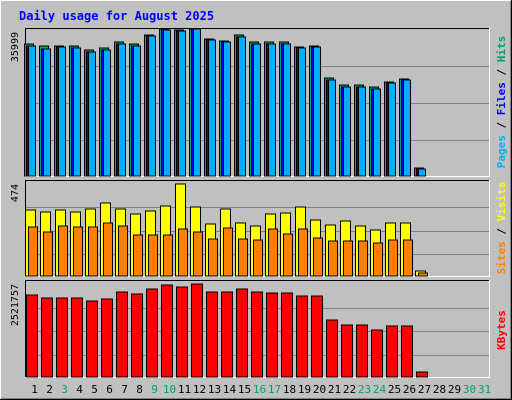 Image resolution: width=512 pixels, height=400 pixels. What do you see at coordinates (154, 389) in the screenshot?
I see `x-tick-label: 9` at bounding box center [154, 389].